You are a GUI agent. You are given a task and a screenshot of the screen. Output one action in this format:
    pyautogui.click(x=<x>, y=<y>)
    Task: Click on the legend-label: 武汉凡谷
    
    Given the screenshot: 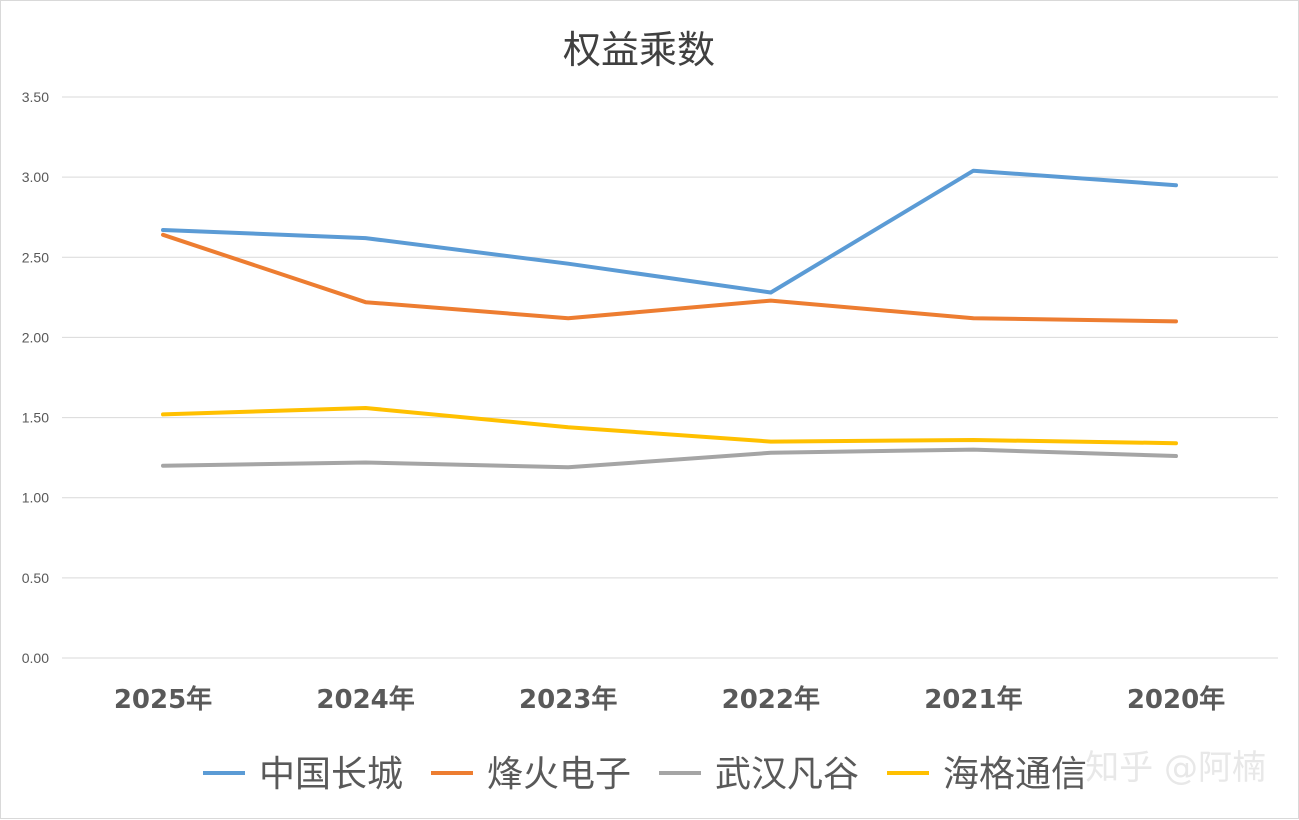 What is the action you would take?
    pyautogui.click(x=787, y=774)
    